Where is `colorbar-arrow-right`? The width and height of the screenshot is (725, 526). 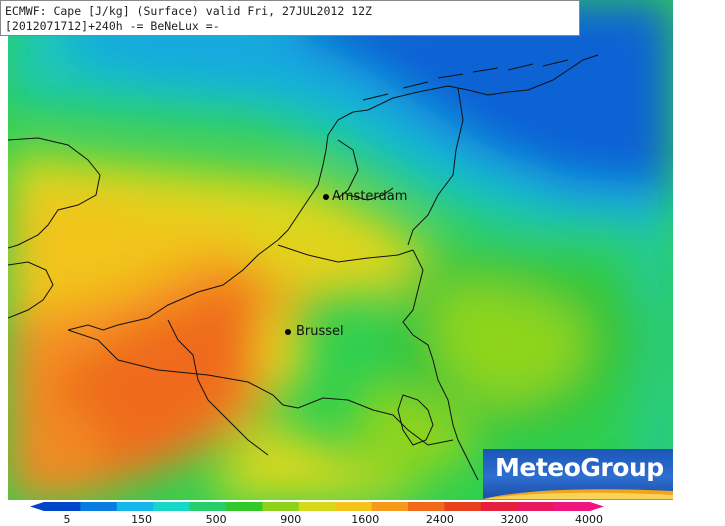 colorbar-arrow-right is located at coordinates (597, 506).